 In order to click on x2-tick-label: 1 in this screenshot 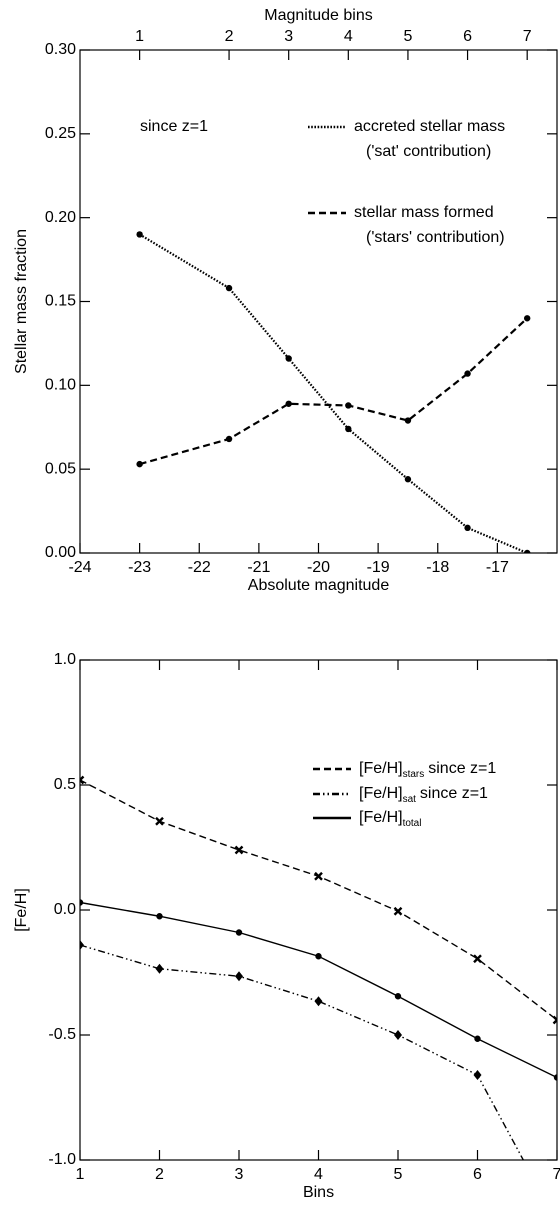, I will do `click(139, 36)`.